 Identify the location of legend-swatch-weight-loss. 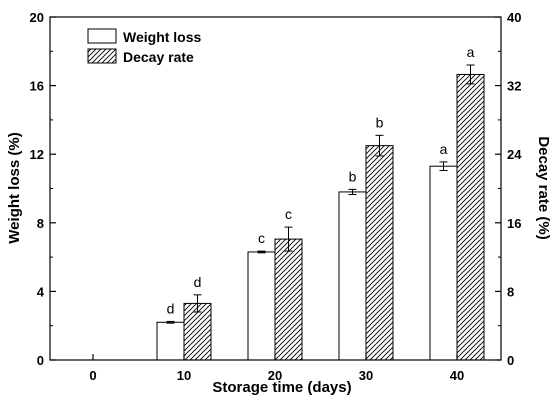
(102, 36).